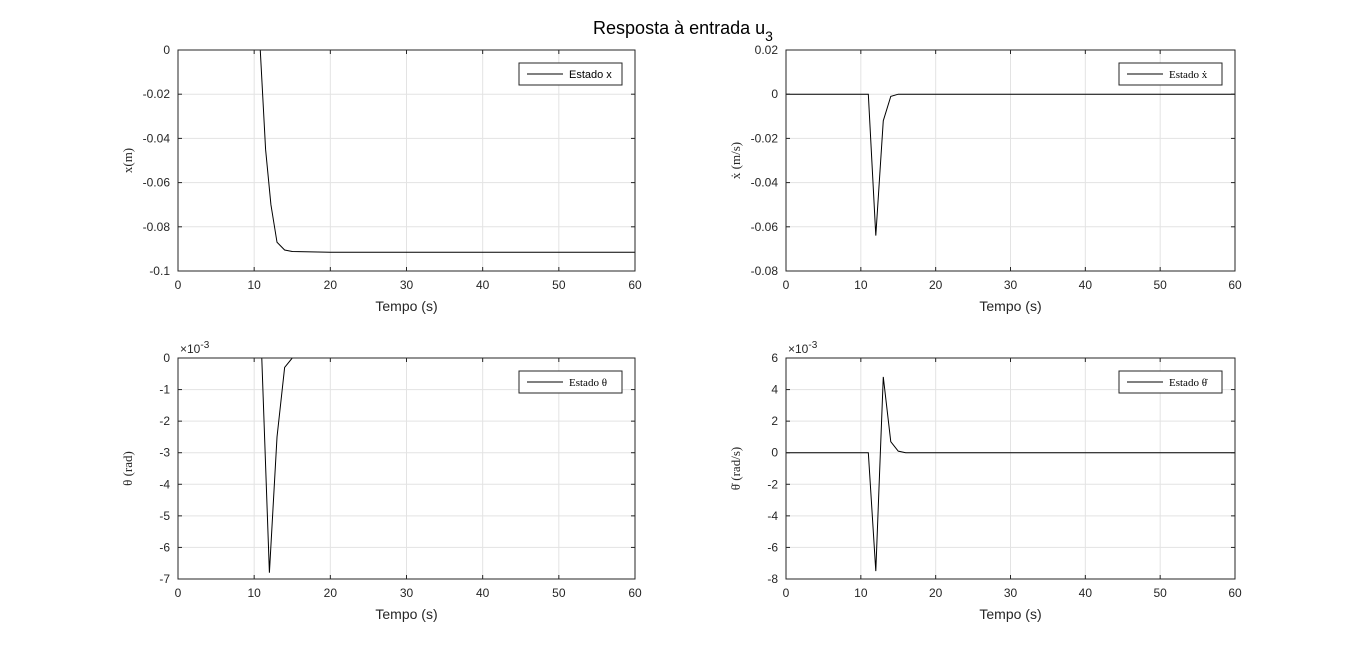 The image size is (1366, 651). I want to click on y-tick-label: 4, so click(774, 390).